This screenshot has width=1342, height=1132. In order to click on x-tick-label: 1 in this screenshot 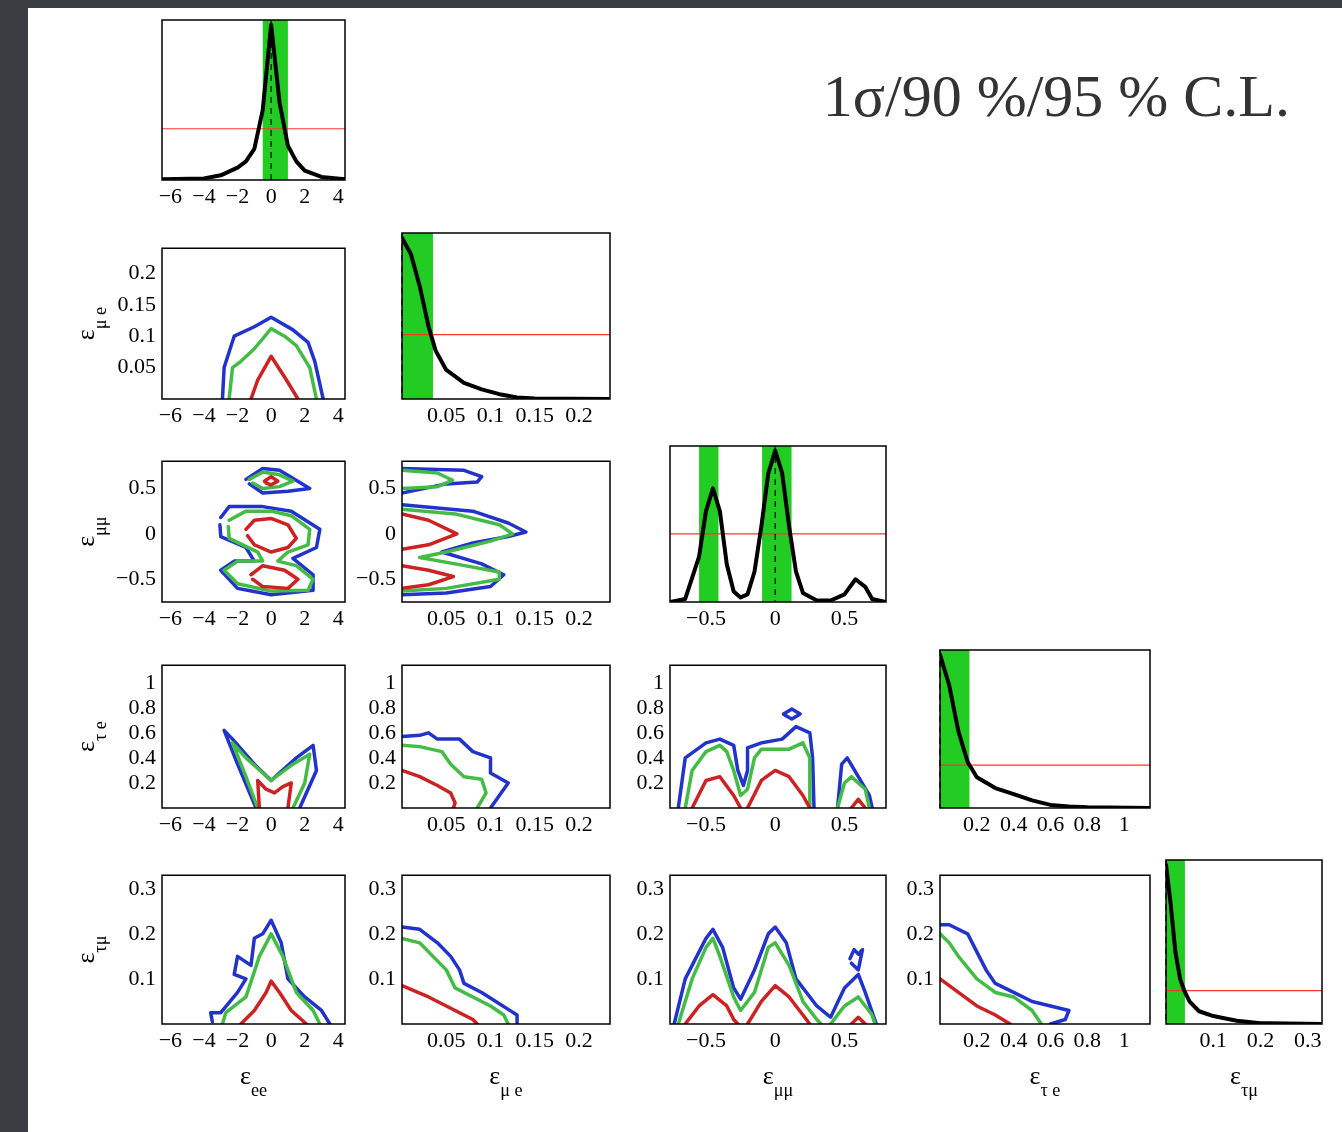, I will do `click(1124, 1039)`.